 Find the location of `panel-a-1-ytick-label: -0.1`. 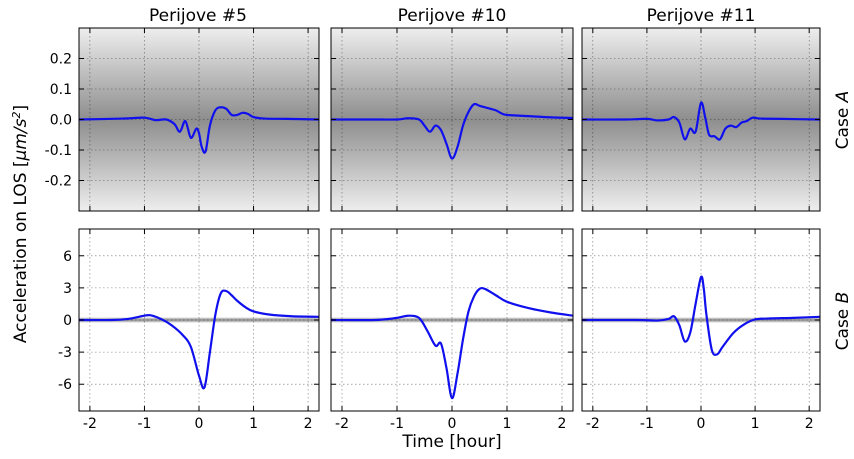

panel-a-1-ytick-label: -0.1 is located at coordinates (58, 151).